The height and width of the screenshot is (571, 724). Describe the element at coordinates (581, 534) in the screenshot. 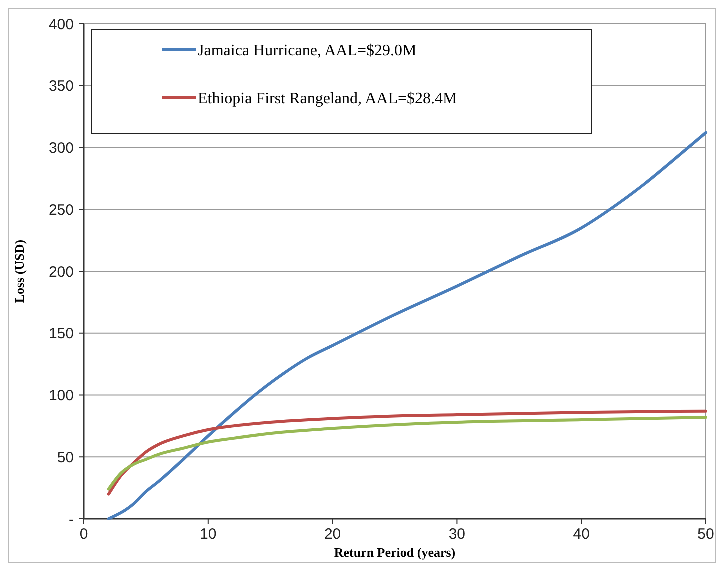

I see `x-tick-label: 40` at that location.